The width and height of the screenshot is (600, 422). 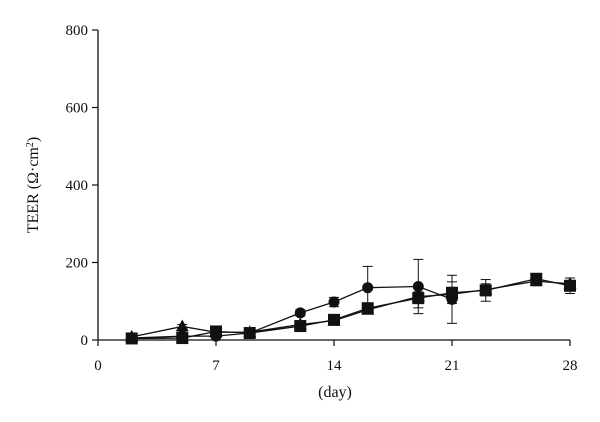 I want to click on y-tick-label: 400, so click(x=77, y=186).